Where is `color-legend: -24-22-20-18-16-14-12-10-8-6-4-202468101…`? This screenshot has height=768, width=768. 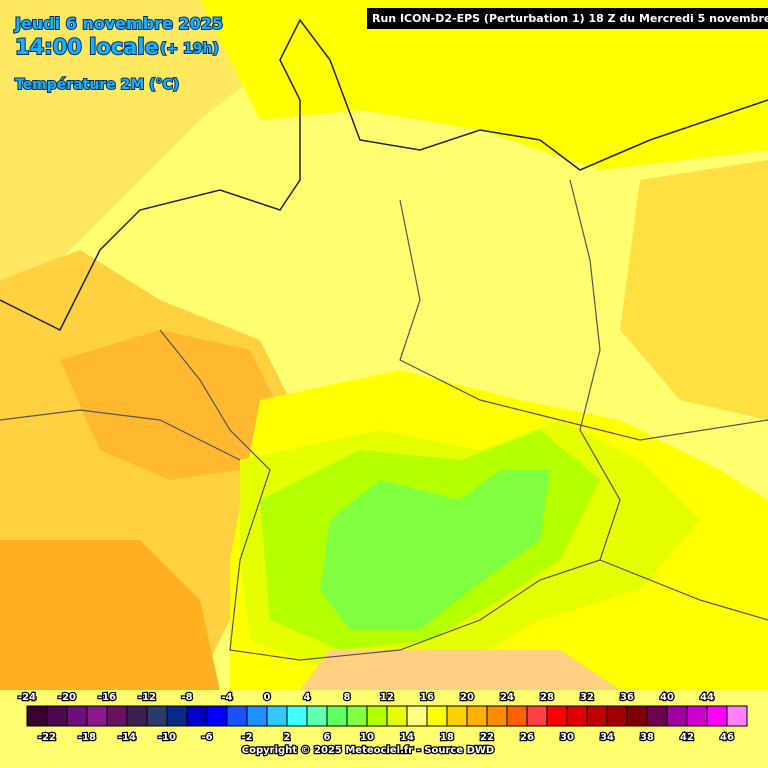
color-legend: -24-22-20-18-16-14-12-10-8-6-4-202468101… is located at coordinates (382, 717).